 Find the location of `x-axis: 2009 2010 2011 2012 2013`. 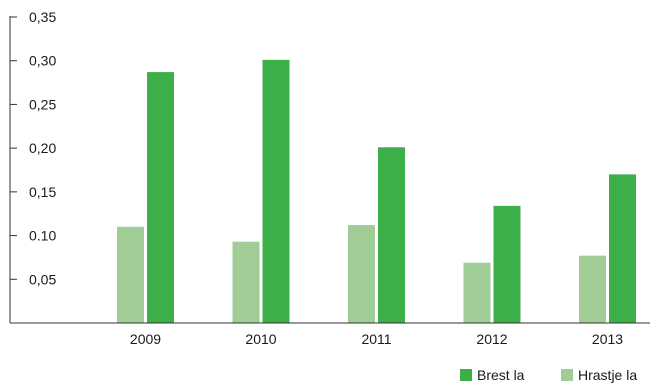

x-axis: 2009 2010 2011 2012 2013 is located at coordinates (330, 334).